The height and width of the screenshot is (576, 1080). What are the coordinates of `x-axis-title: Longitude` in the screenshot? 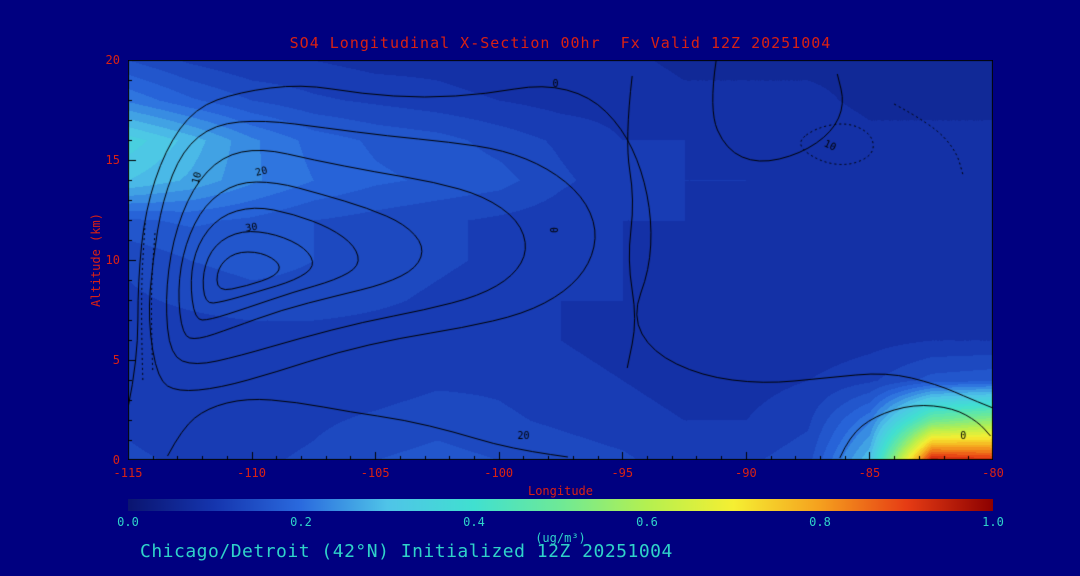 It's located at (560, 491).